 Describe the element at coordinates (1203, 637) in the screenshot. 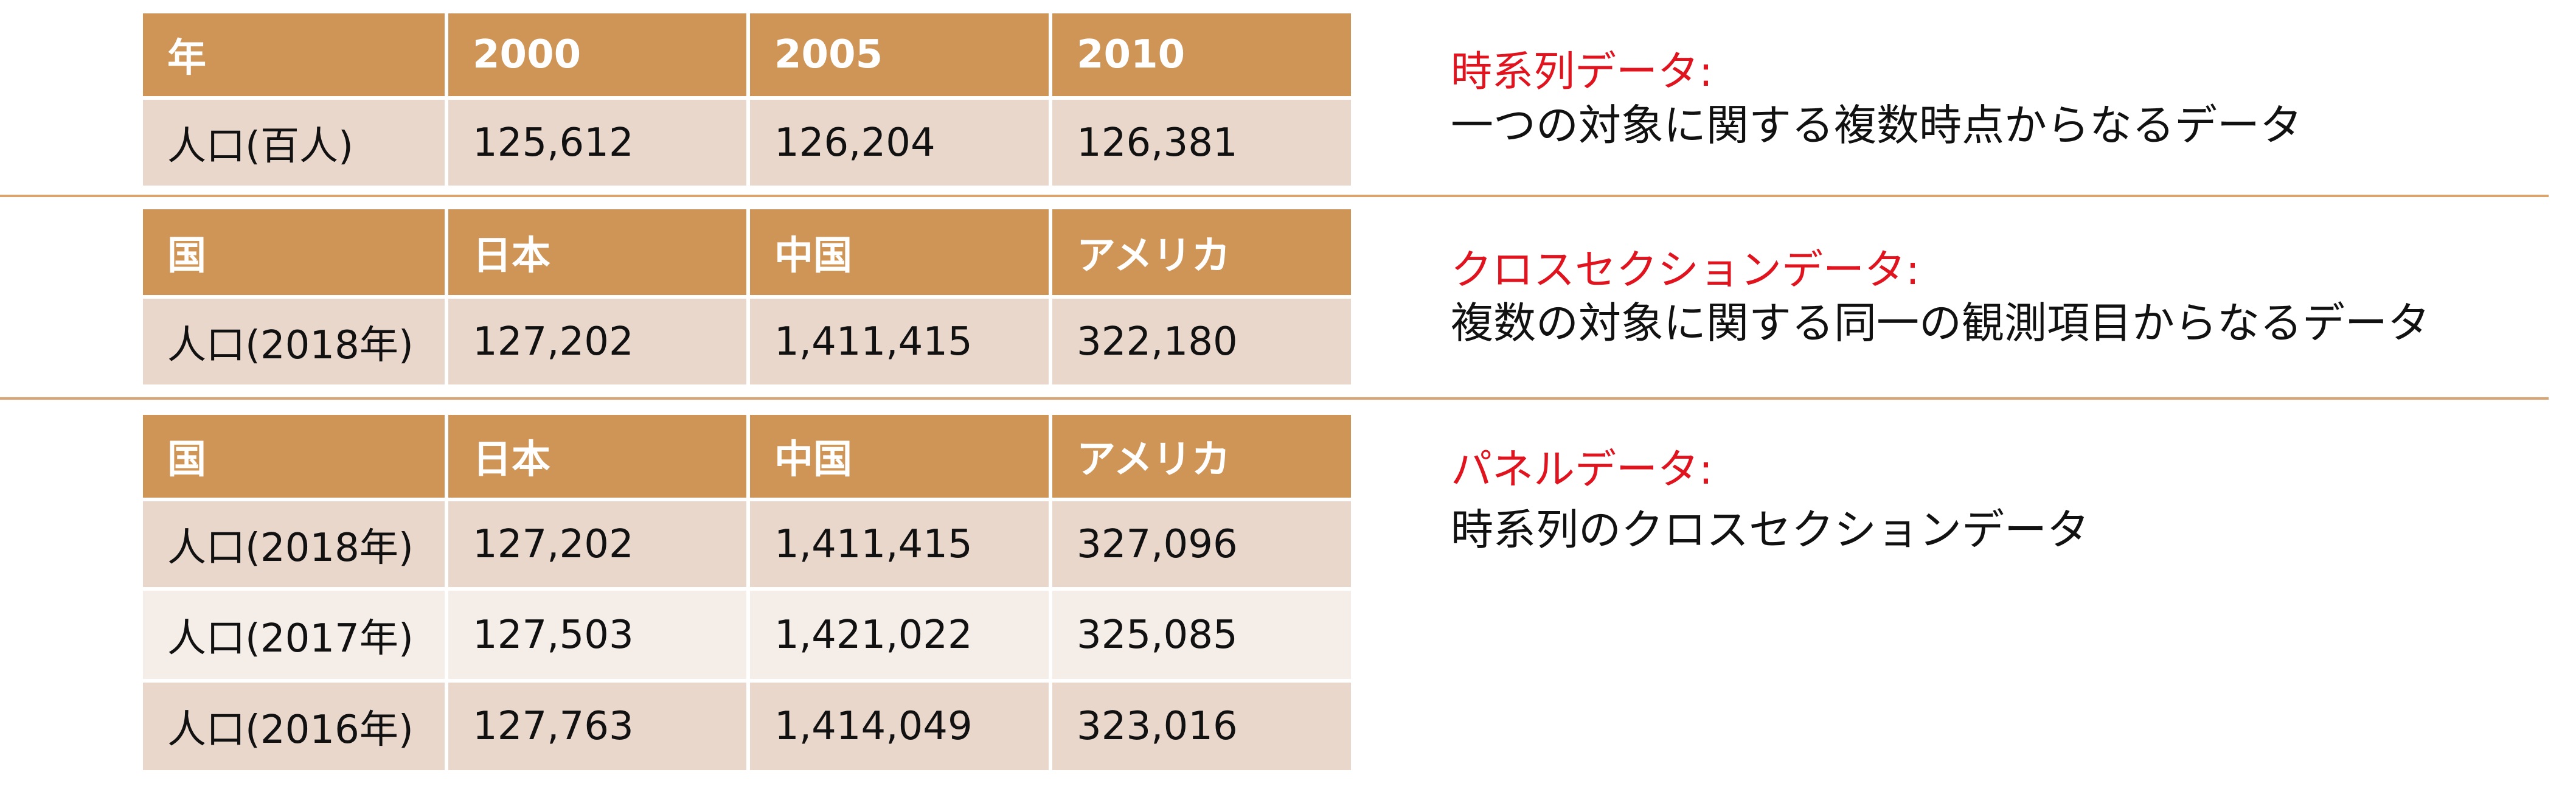

I see `table-cell: 325,085` at that location.